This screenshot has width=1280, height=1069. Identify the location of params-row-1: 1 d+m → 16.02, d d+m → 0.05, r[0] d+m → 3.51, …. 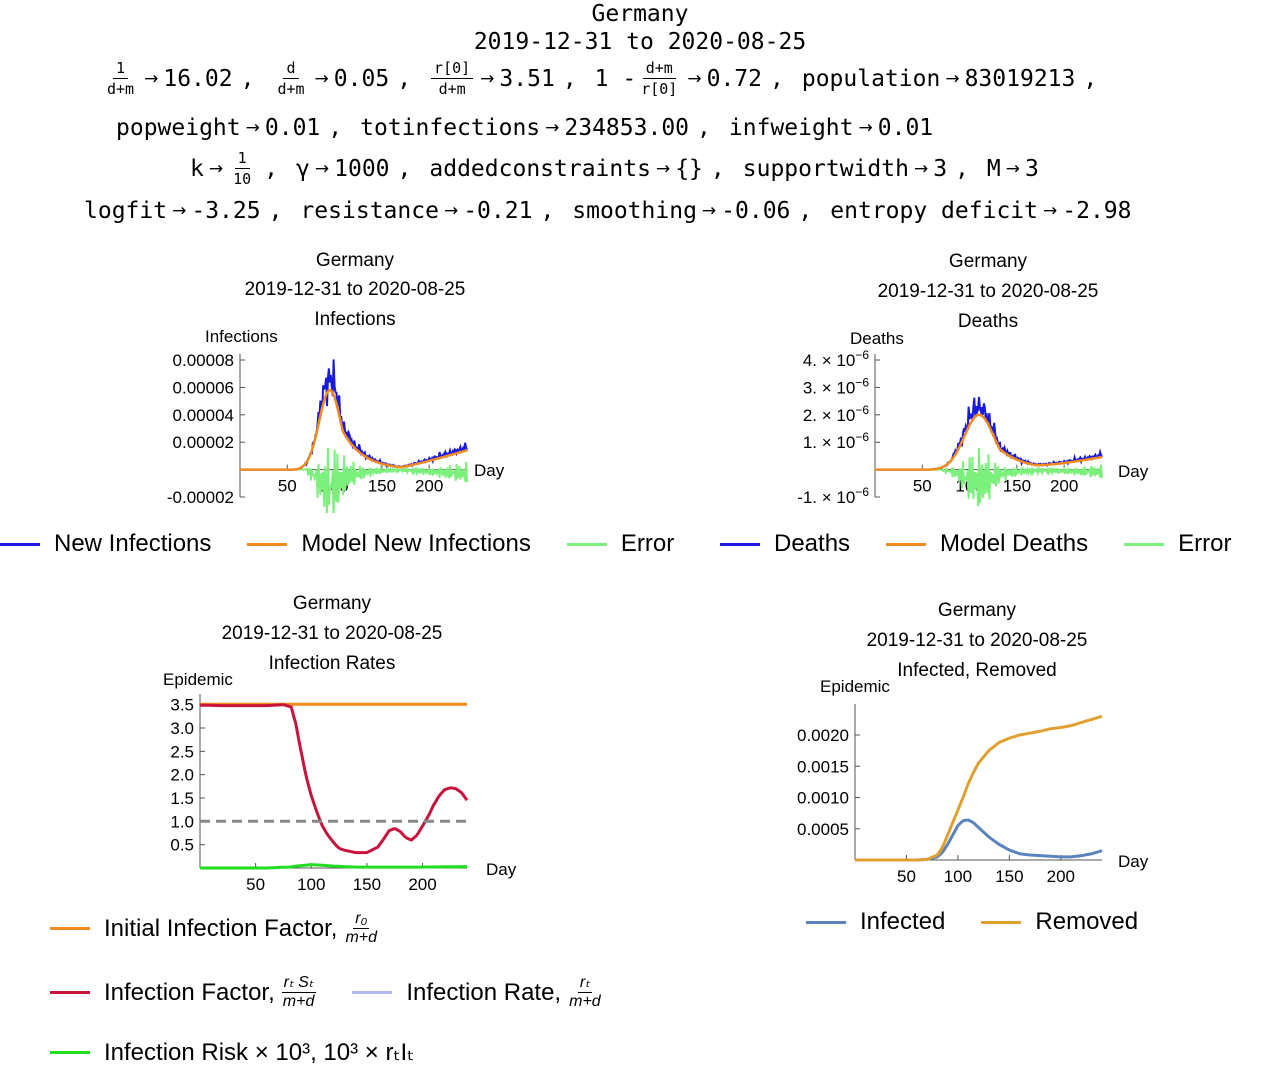
(608, 78).